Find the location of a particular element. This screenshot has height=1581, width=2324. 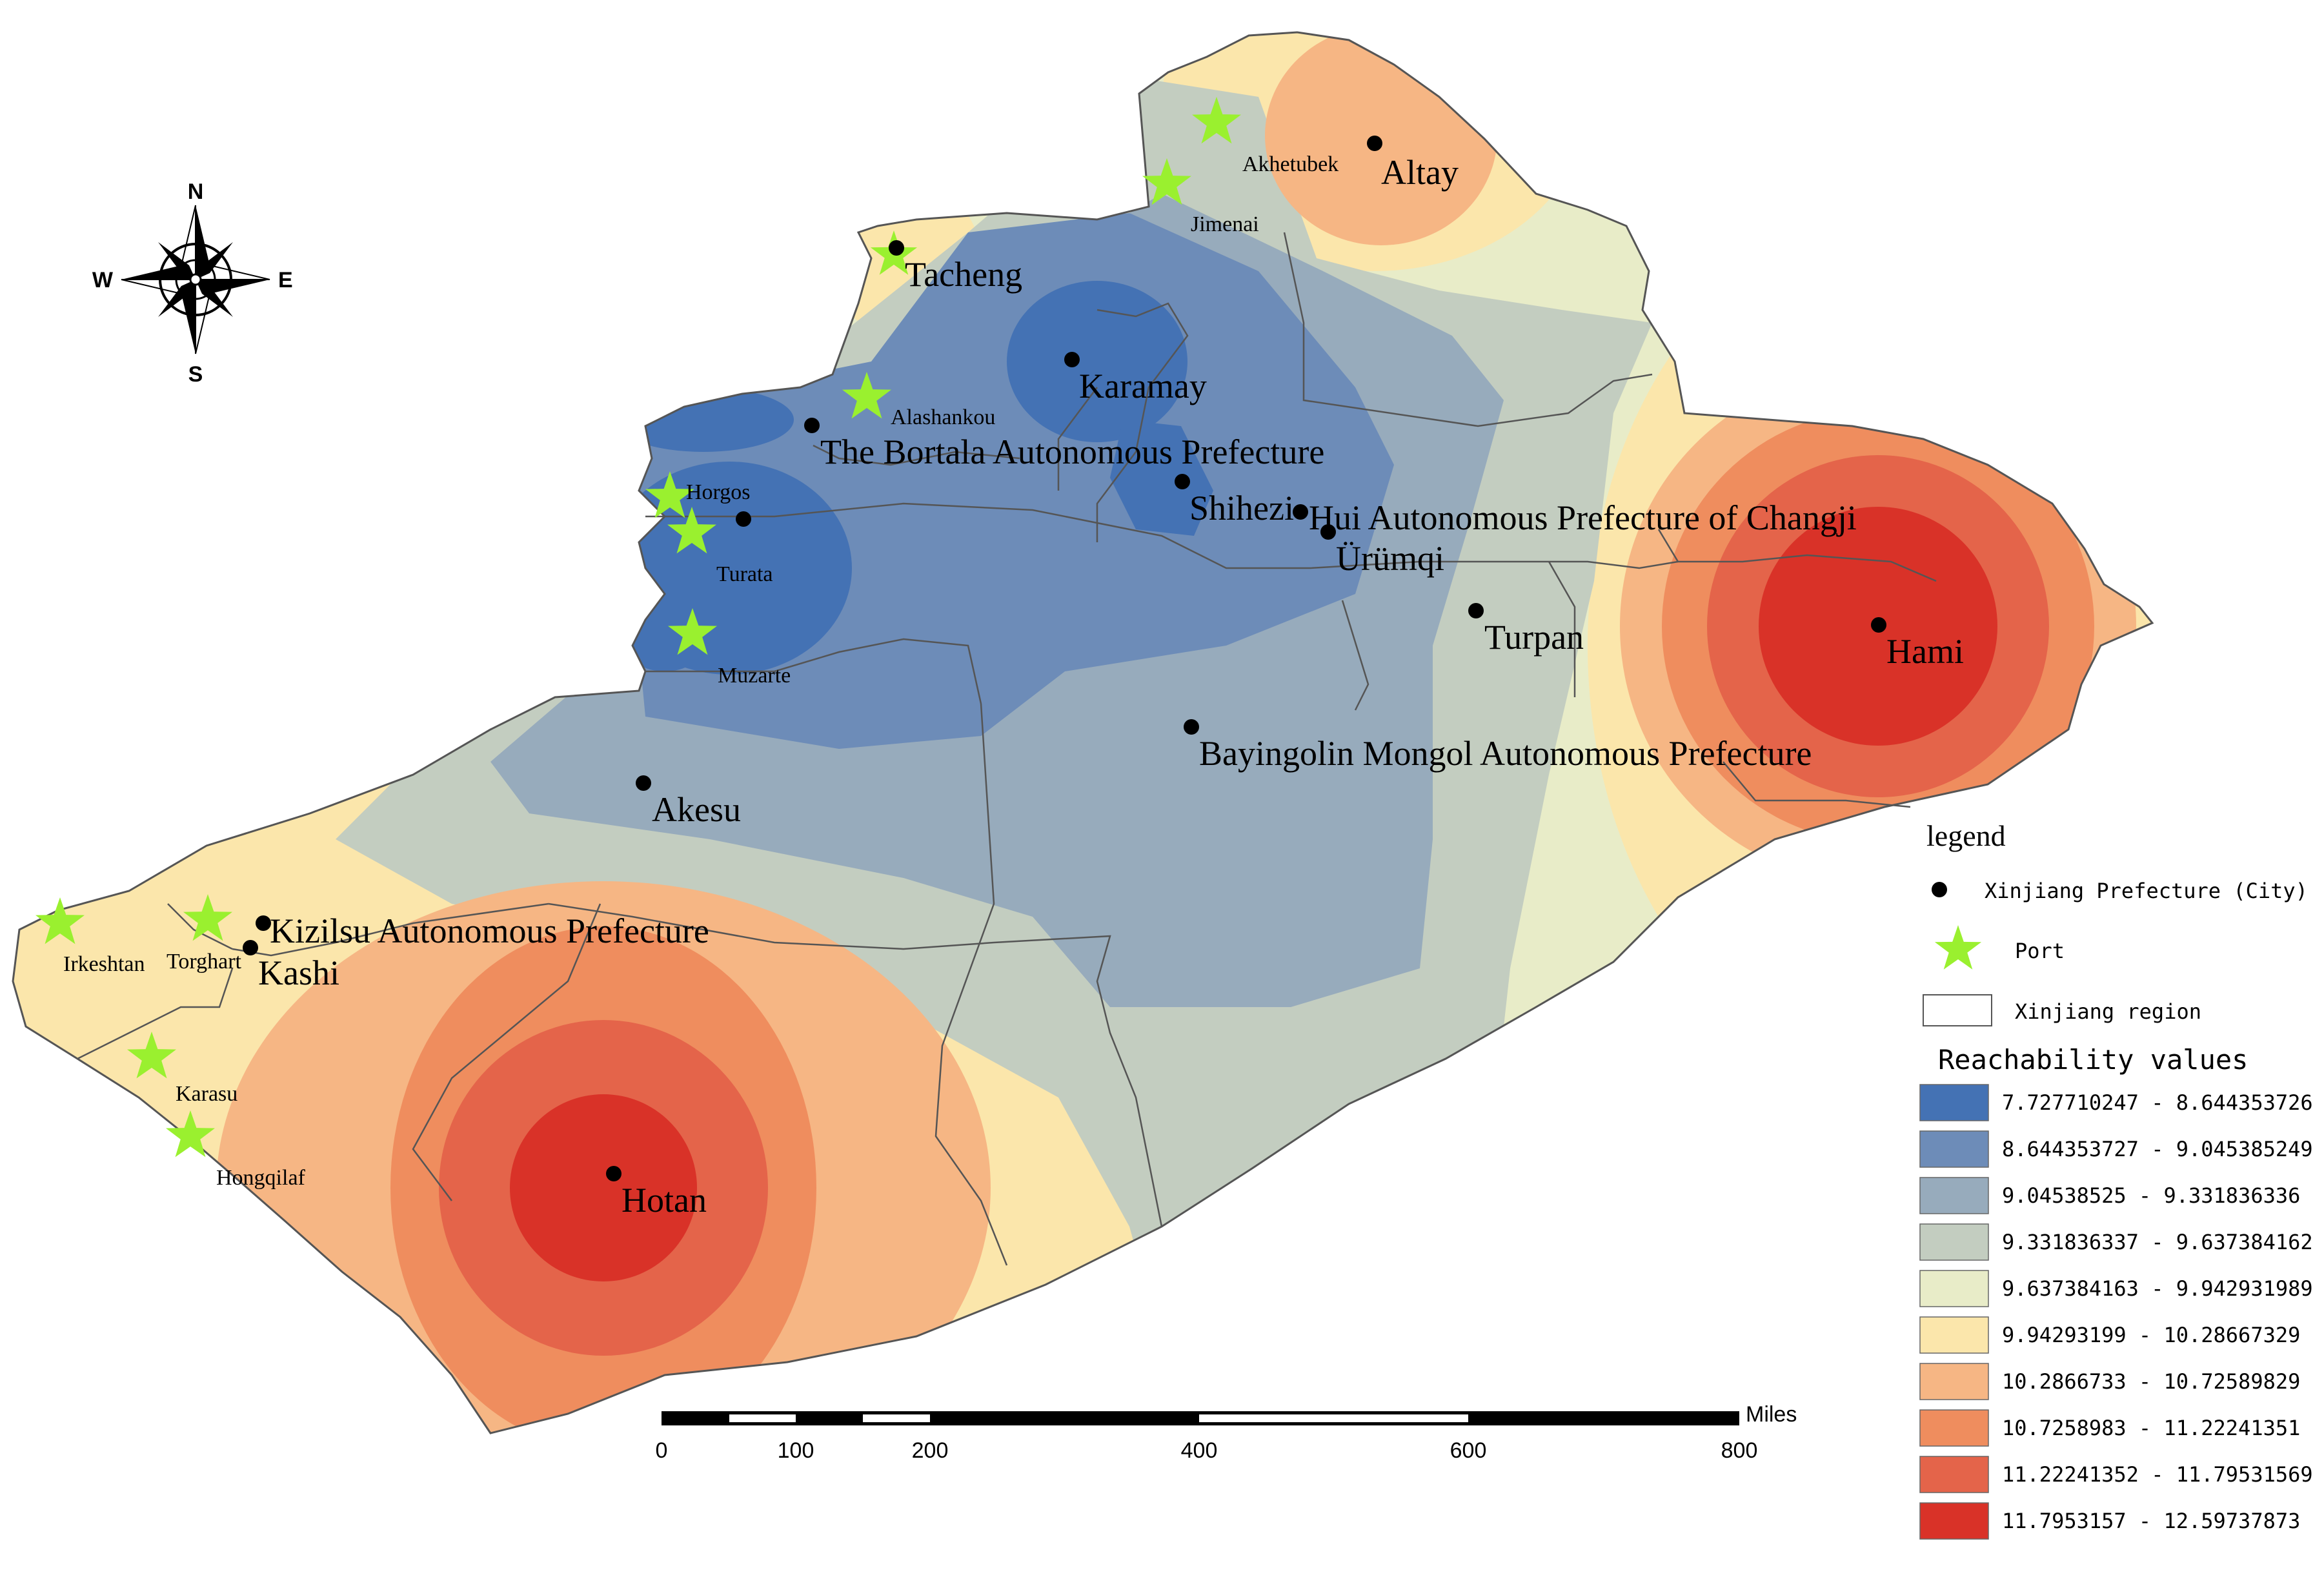

legend-class-label: 11.22241352 - 11.79531569 is located at coordinates (2157, 1474).